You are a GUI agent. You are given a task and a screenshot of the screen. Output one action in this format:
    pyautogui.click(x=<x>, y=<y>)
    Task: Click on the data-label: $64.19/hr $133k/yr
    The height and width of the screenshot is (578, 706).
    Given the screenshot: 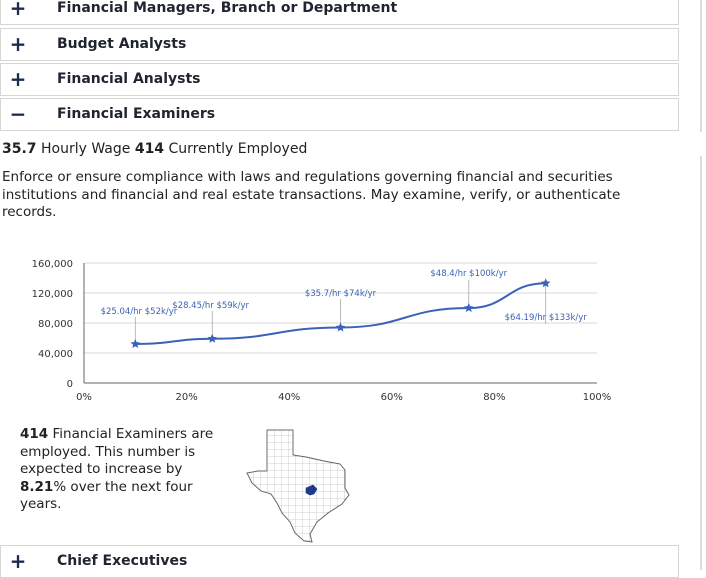 What is the action you would take?
    pyautogui.click(x=546, y=318)
    